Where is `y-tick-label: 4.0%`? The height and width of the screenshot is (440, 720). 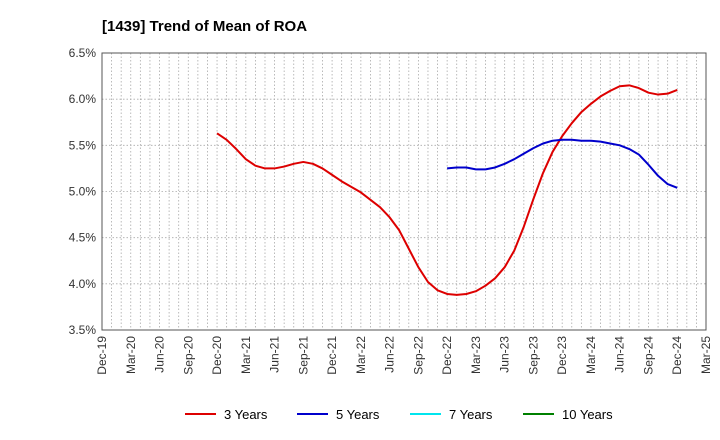
y-tick-label: 4.0% is located at coordinates (83, 284).